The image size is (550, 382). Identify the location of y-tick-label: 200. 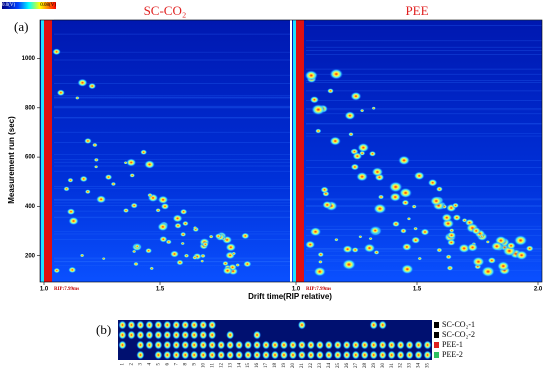
(30, 256).